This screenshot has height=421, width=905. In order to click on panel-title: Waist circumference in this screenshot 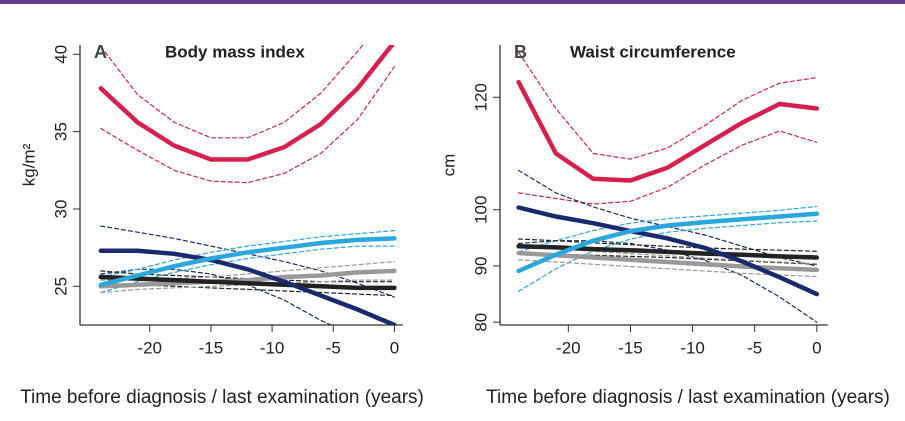, I will do `click(653, 51)`.